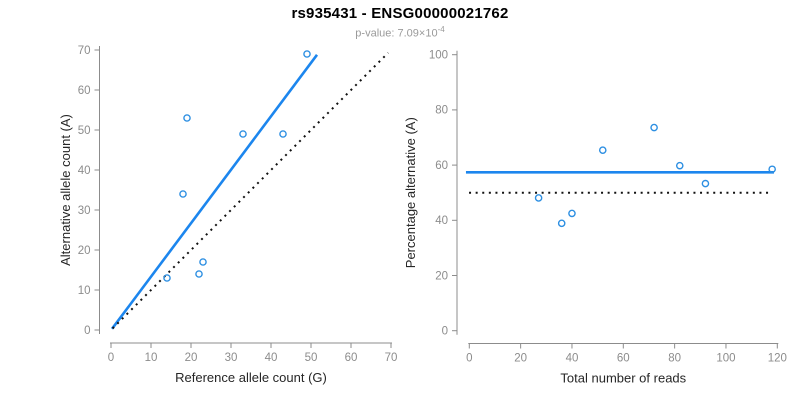 This screenshot has height=400, width=800. Describe the element at coordinates (400, 13) in the screenshot. I see `chart-title: rs935431 - ENSG00000021762` at that location.